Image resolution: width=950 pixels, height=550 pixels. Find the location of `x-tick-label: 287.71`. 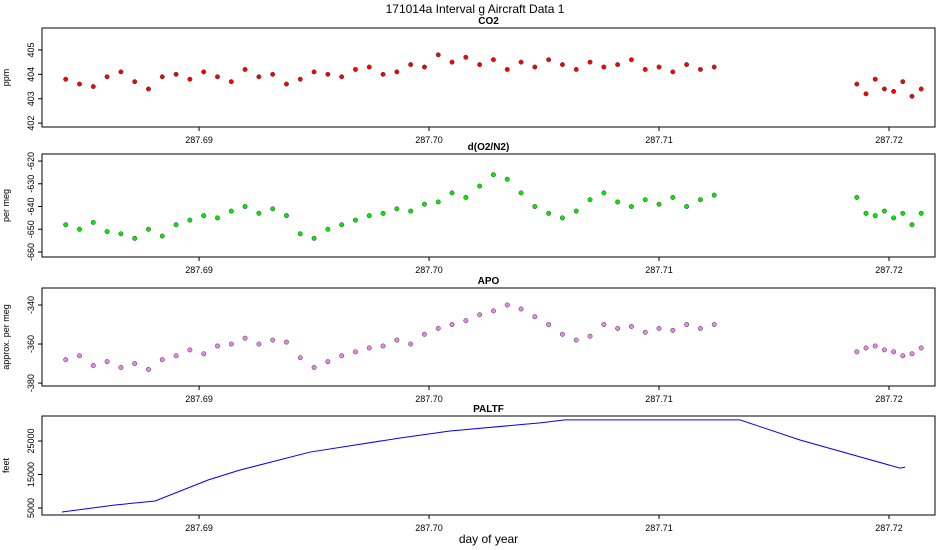

x-tick-label: 287.71 is located at coordinates (659, 528).